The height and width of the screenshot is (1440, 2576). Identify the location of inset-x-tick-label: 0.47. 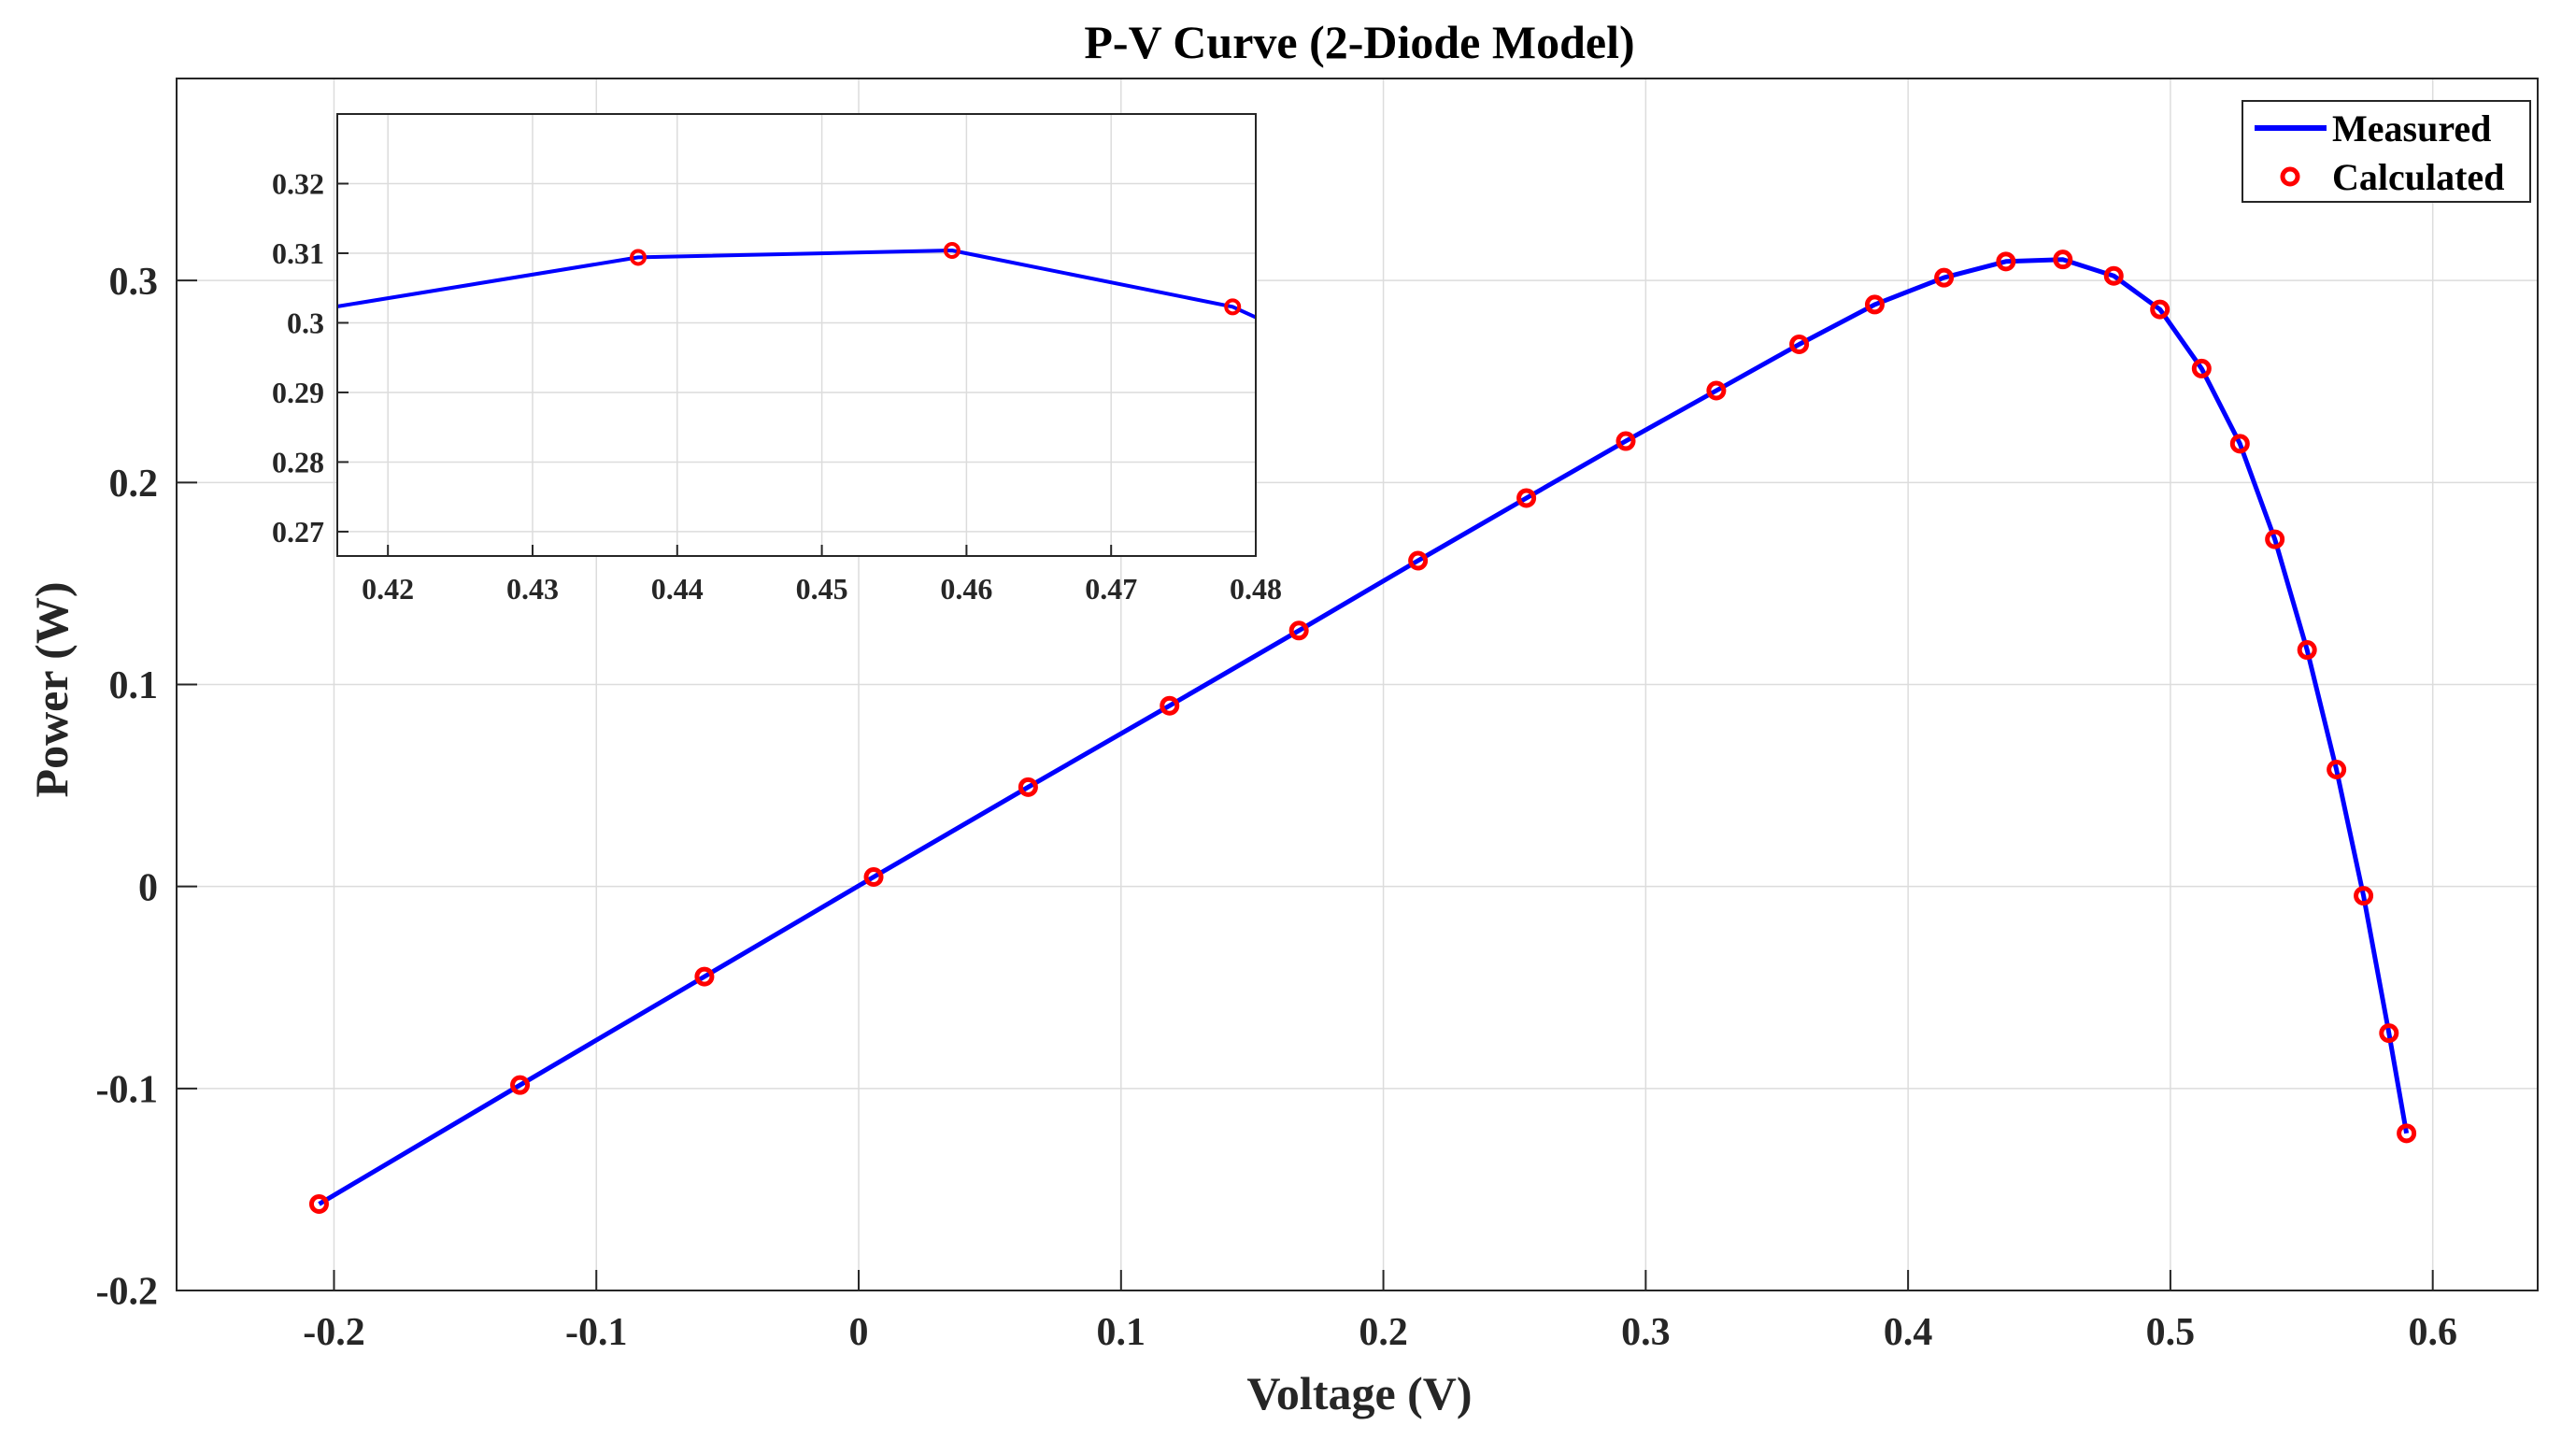
(1111, 589).